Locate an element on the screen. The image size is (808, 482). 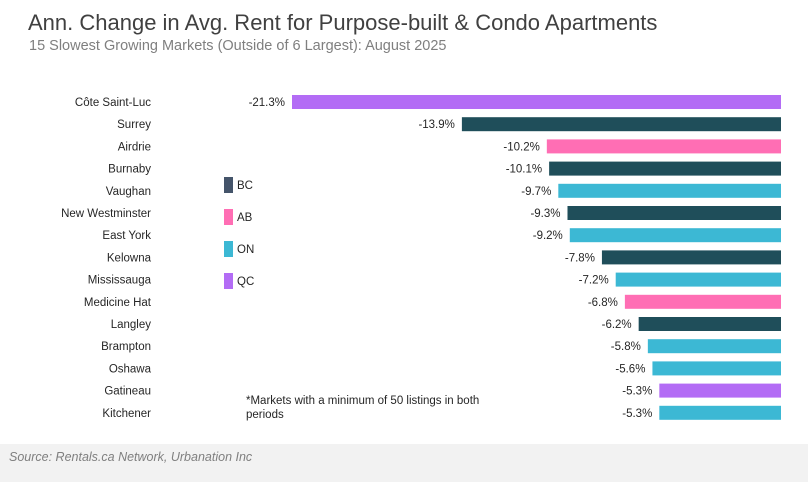
bar-brampton is located at coordinates (714, 346).